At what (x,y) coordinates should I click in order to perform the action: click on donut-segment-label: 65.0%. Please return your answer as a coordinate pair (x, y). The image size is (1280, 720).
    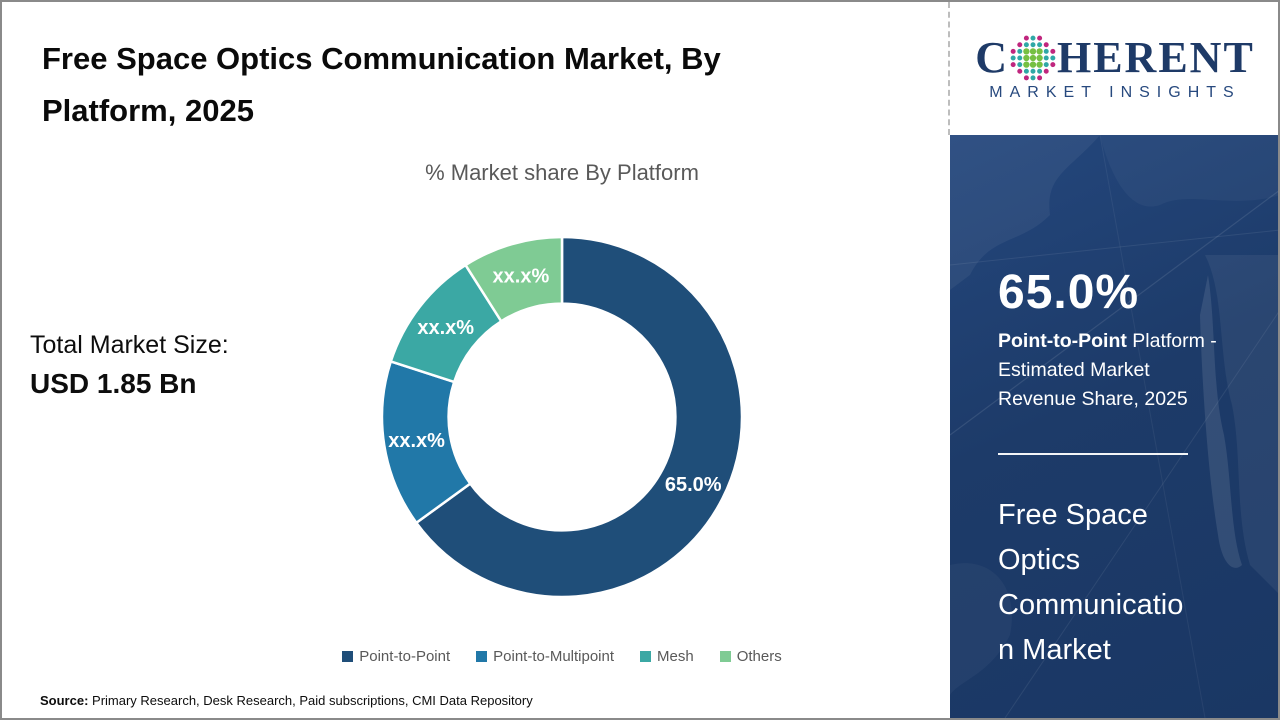
    Looking at the image, I should click on (693, 485).